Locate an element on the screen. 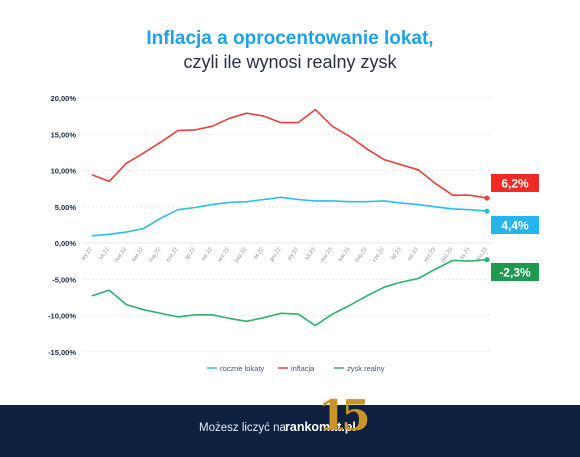 The image size is (580, 457). x-tick-label: maj.23 is located at coordinates (361, 255).